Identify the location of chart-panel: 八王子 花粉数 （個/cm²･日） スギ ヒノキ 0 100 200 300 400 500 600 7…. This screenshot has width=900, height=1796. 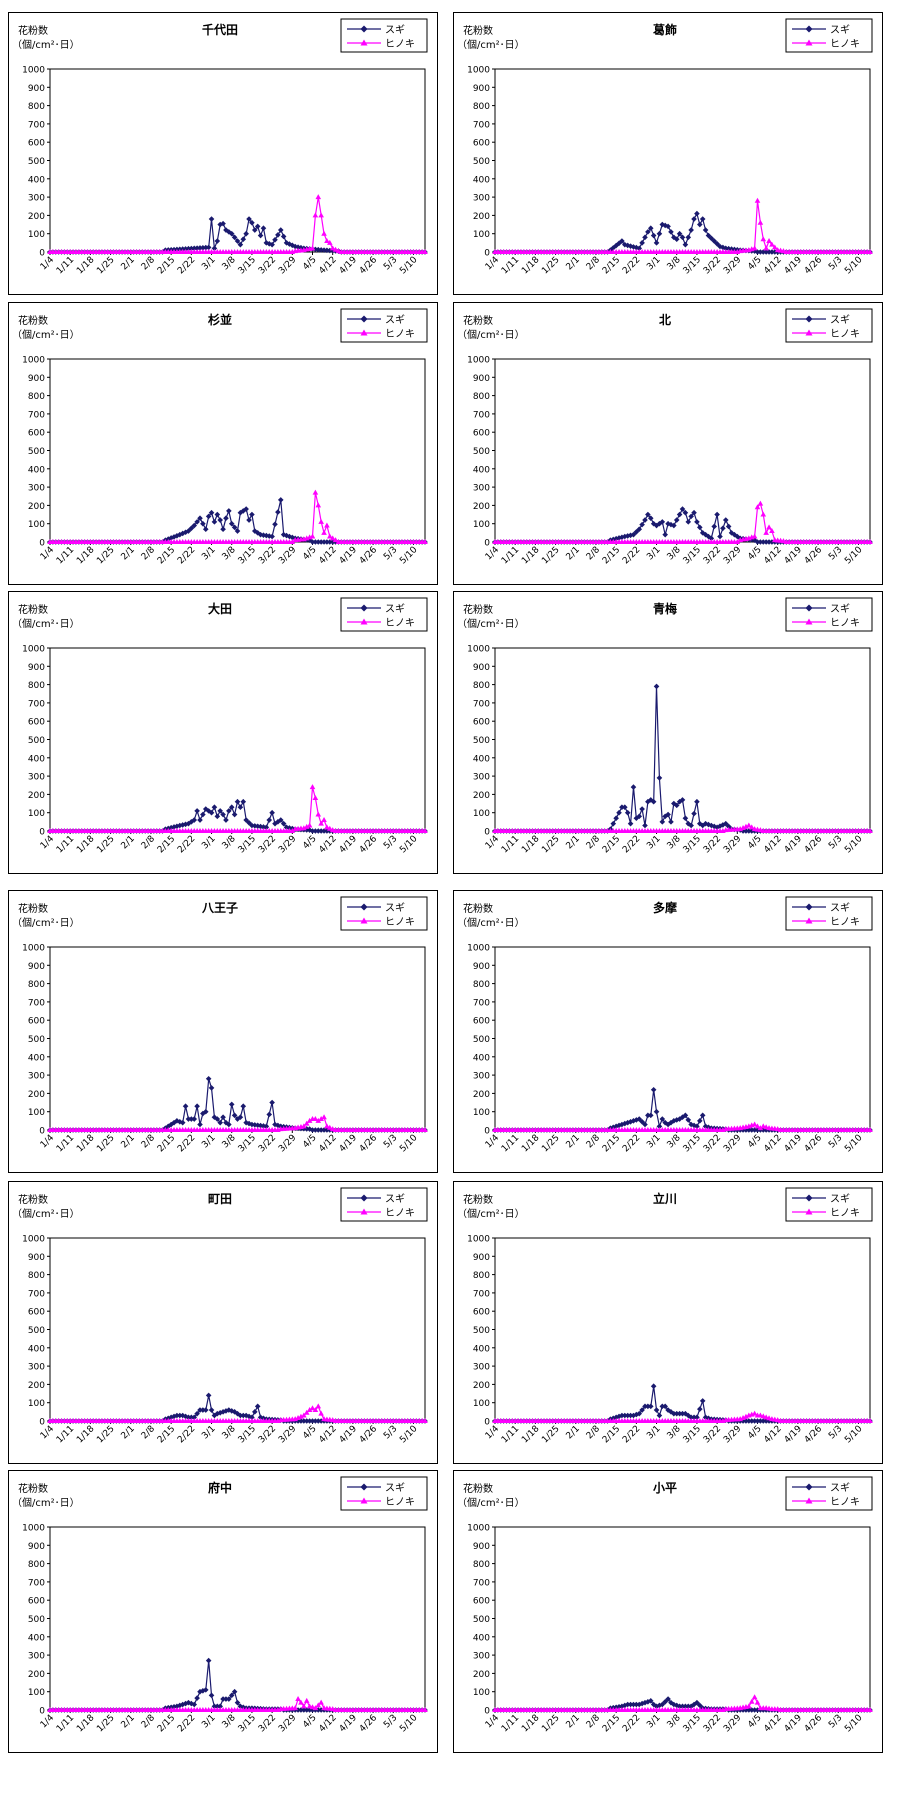
(223, 1031).